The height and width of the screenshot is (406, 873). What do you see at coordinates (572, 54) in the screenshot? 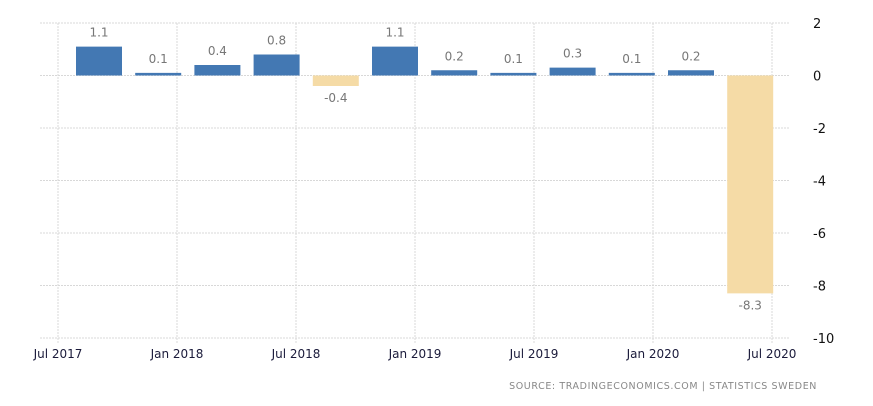
I see `data-label: 0.3` at bounding box center [572, 54].